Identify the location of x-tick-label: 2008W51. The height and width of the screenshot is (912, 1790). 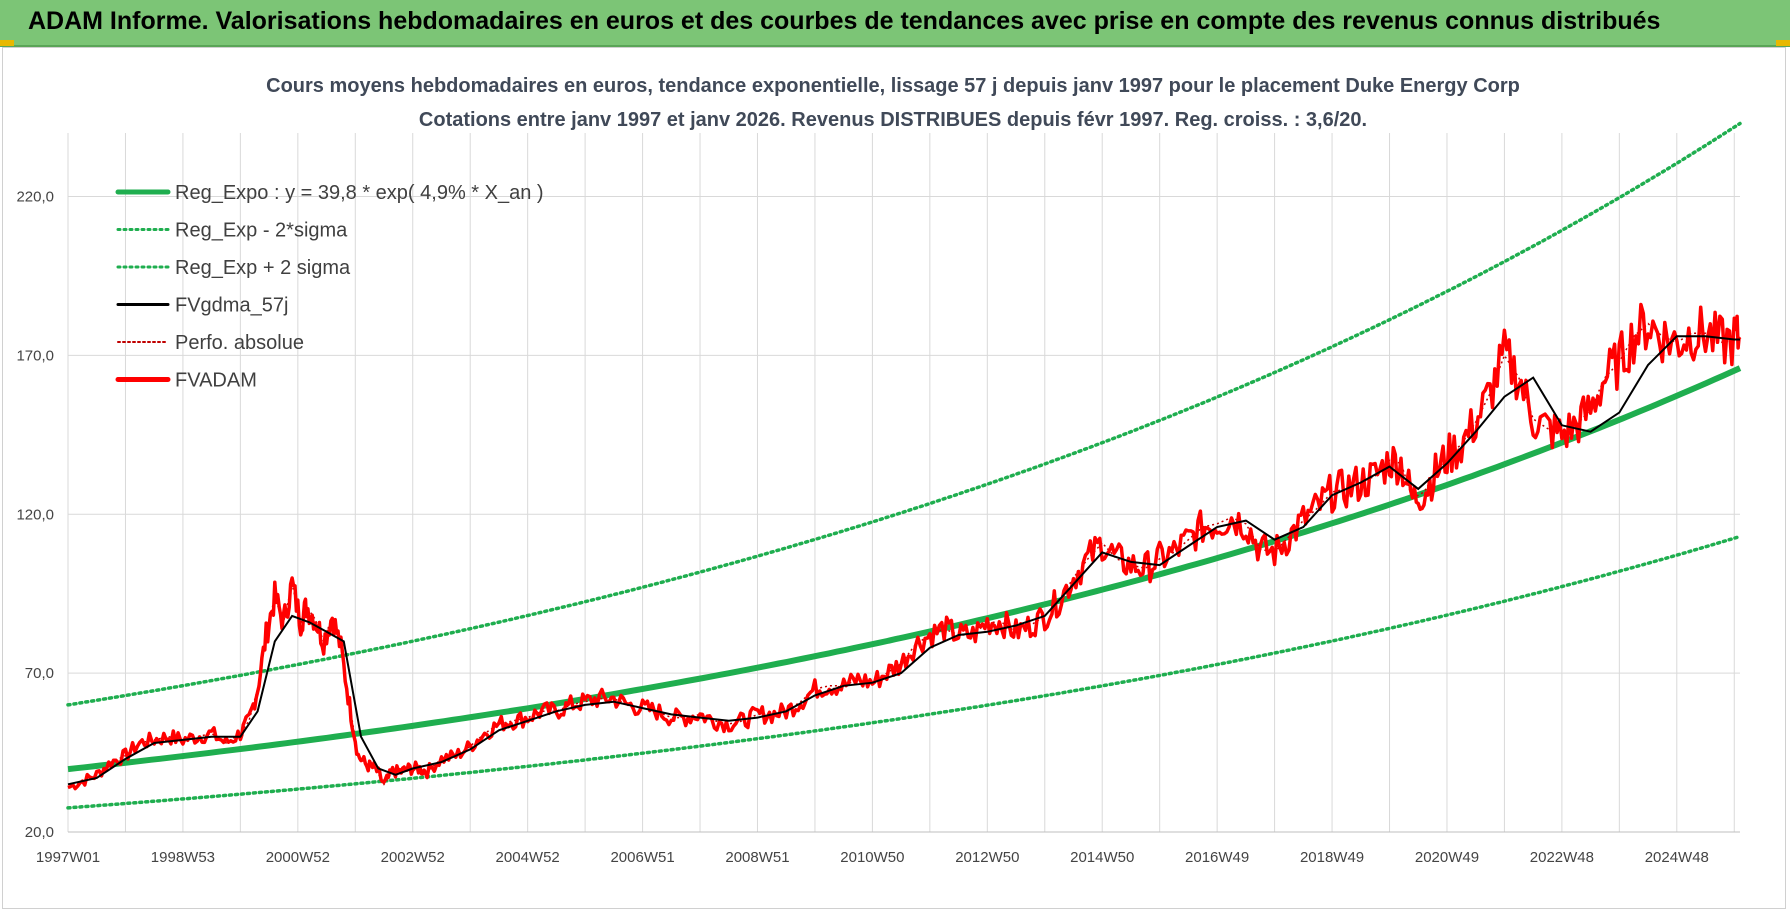
(757, 857).